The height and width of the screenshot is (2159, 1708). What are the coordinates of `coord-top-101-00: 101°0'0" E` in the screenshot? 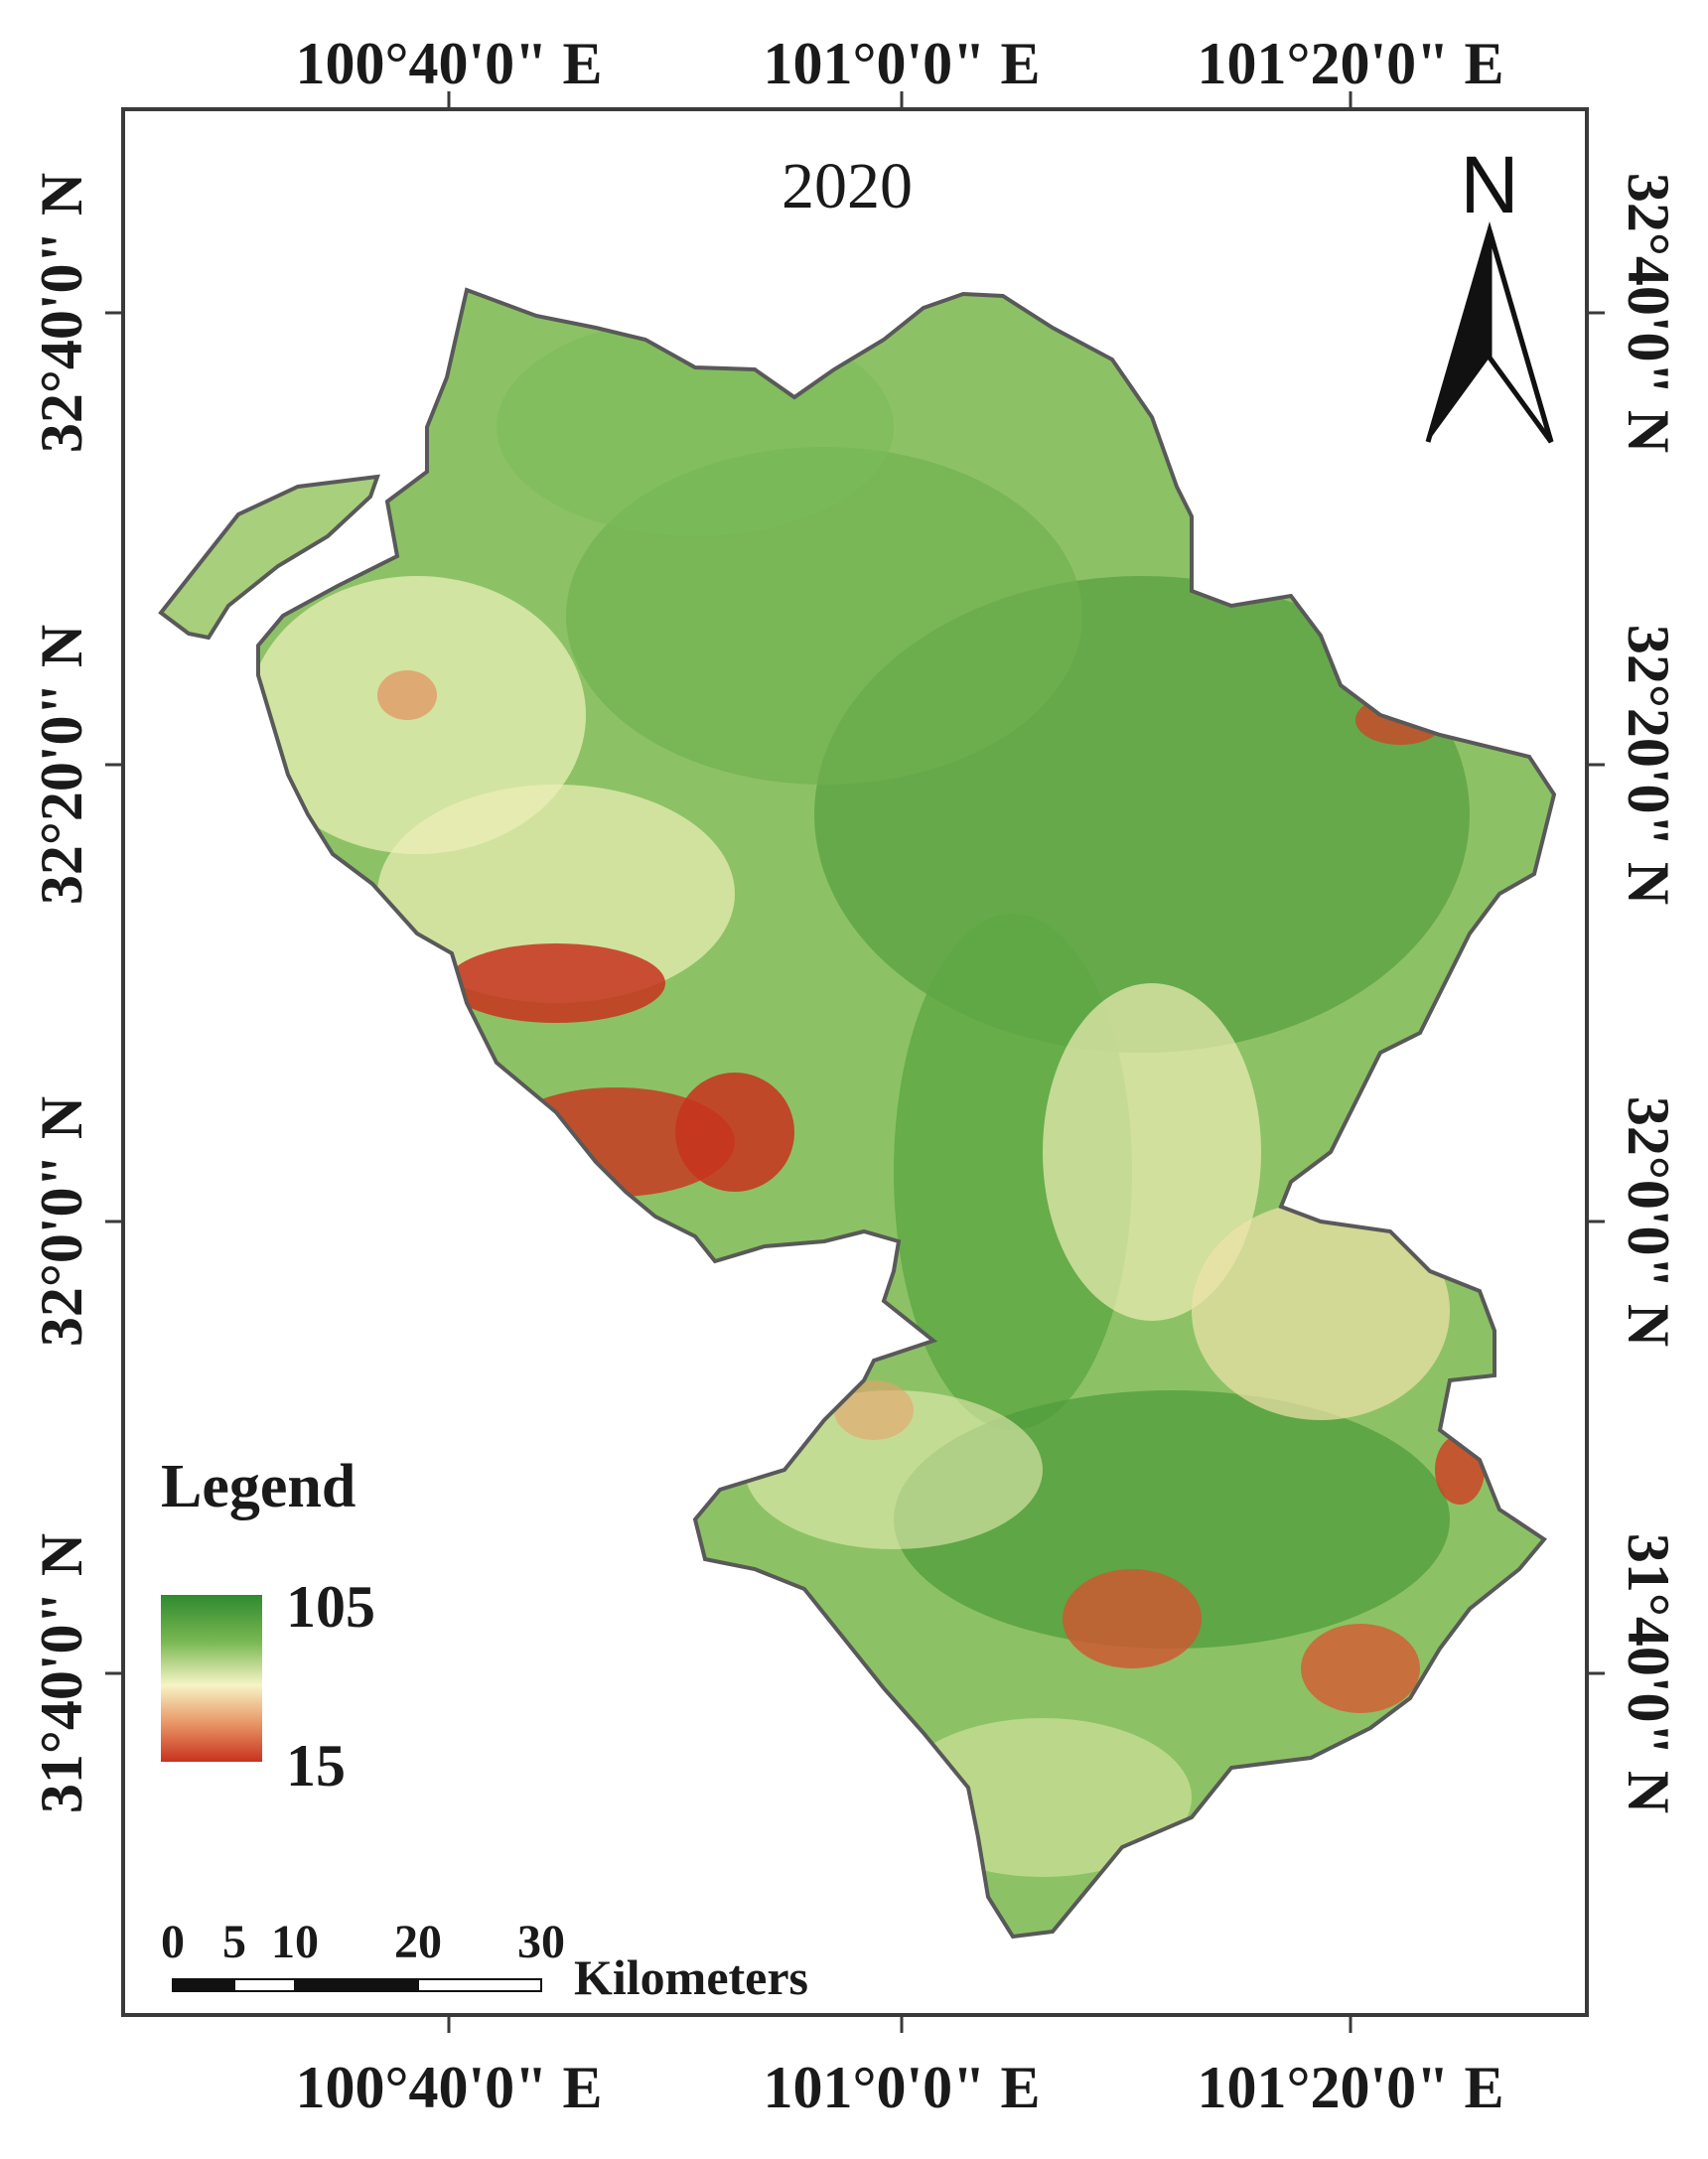 It's located at (902, 64).